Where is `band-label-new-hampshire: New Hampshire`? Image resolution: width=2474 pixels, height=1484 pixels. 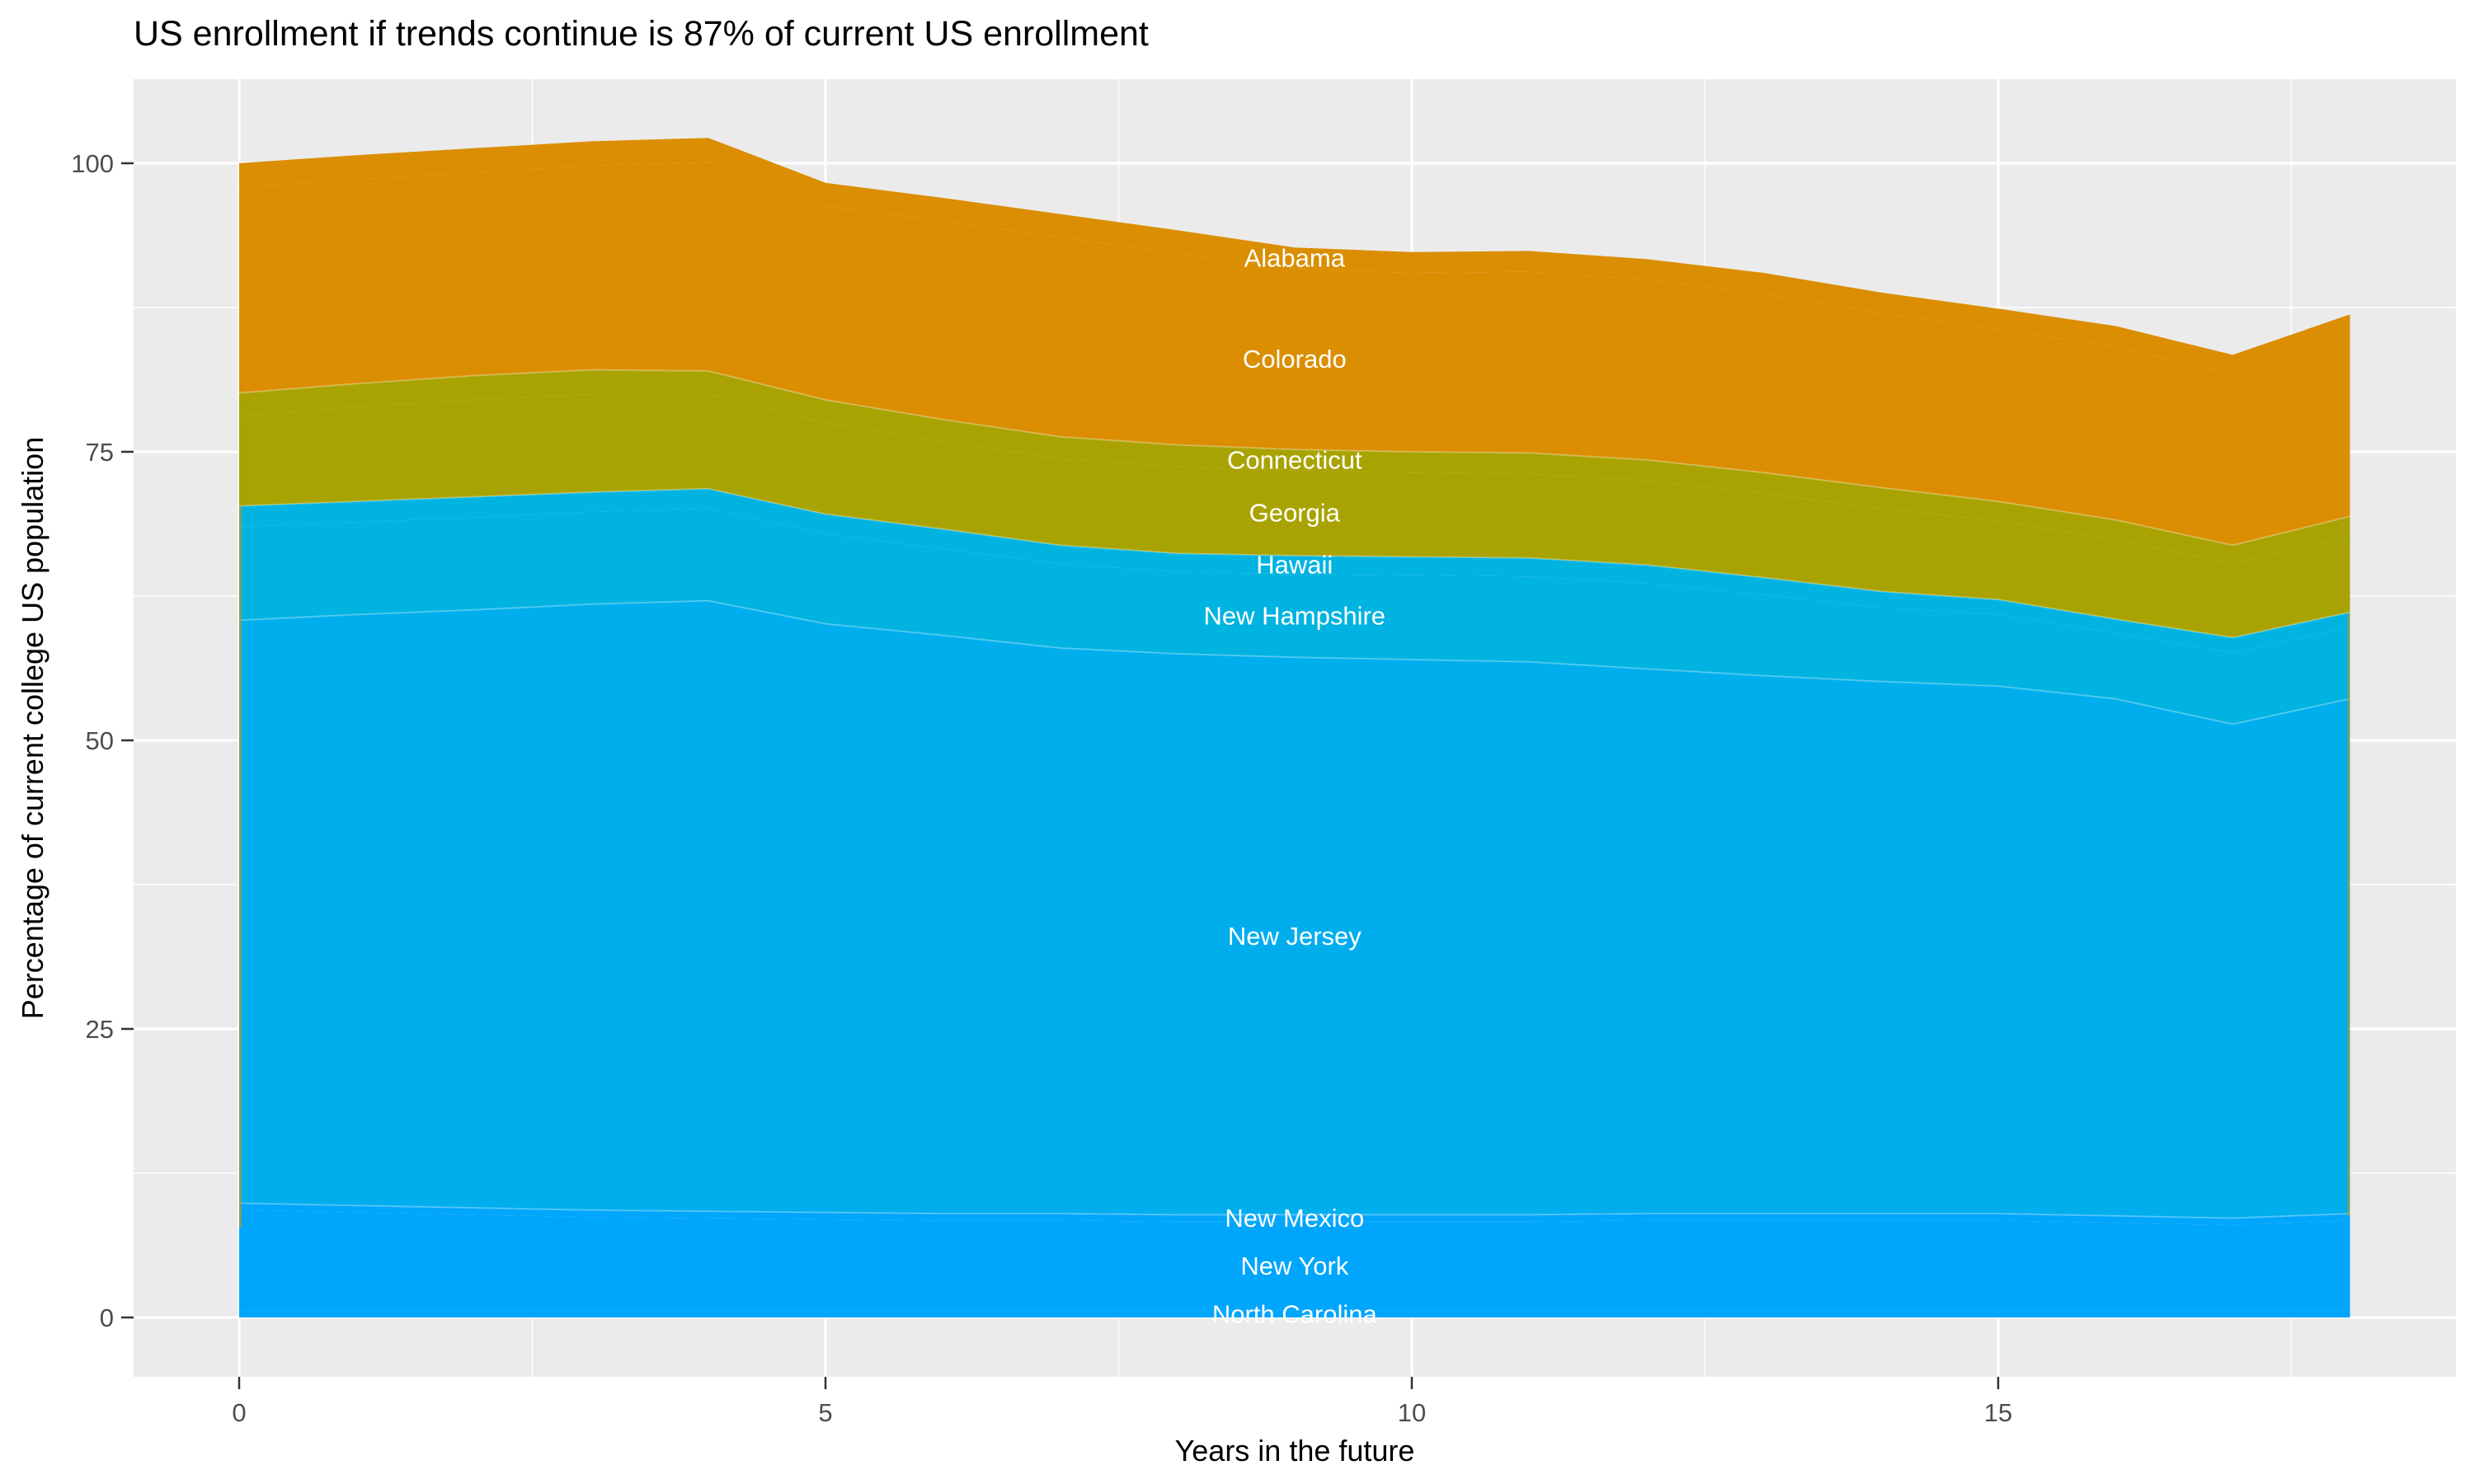 band-label-new-hampshire: New Hampshire is located at coordinates (1295, 615).